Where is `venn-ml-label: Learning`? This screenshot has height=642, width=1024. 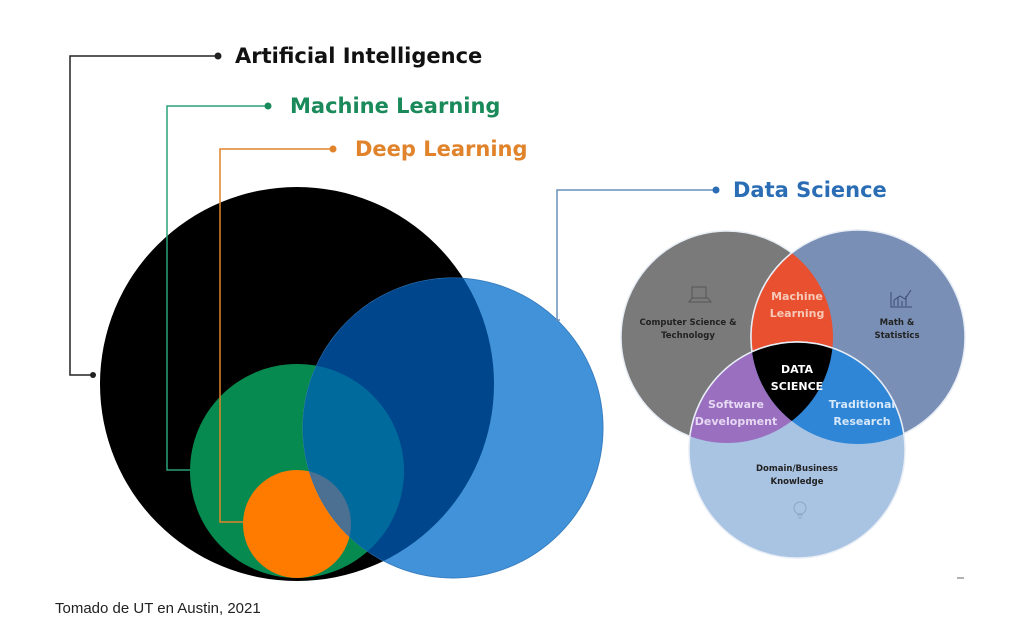 venn-ml-label: Learning is located at coordinates (797, 313).